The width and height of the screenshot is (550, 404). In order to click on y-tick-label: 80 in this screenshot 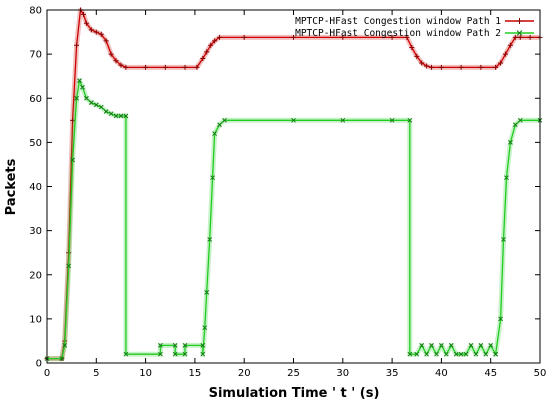, I will do `click(35, 11)`.